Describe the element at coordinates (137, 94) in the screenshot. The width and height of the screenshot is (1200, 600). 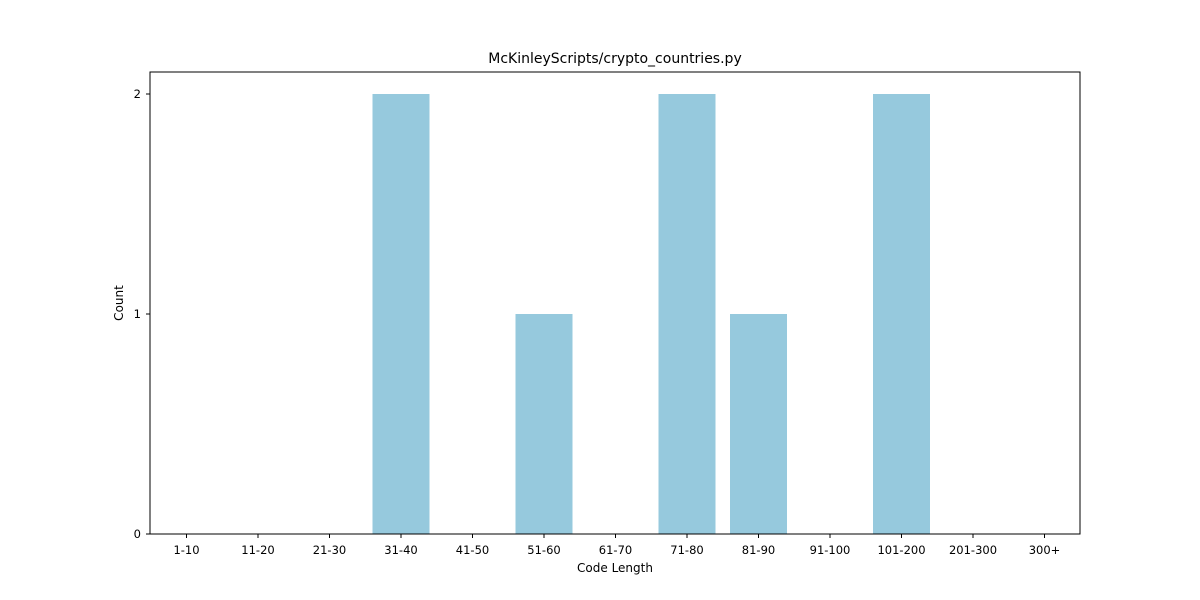
I see `y-tick-label: 2` at that location.